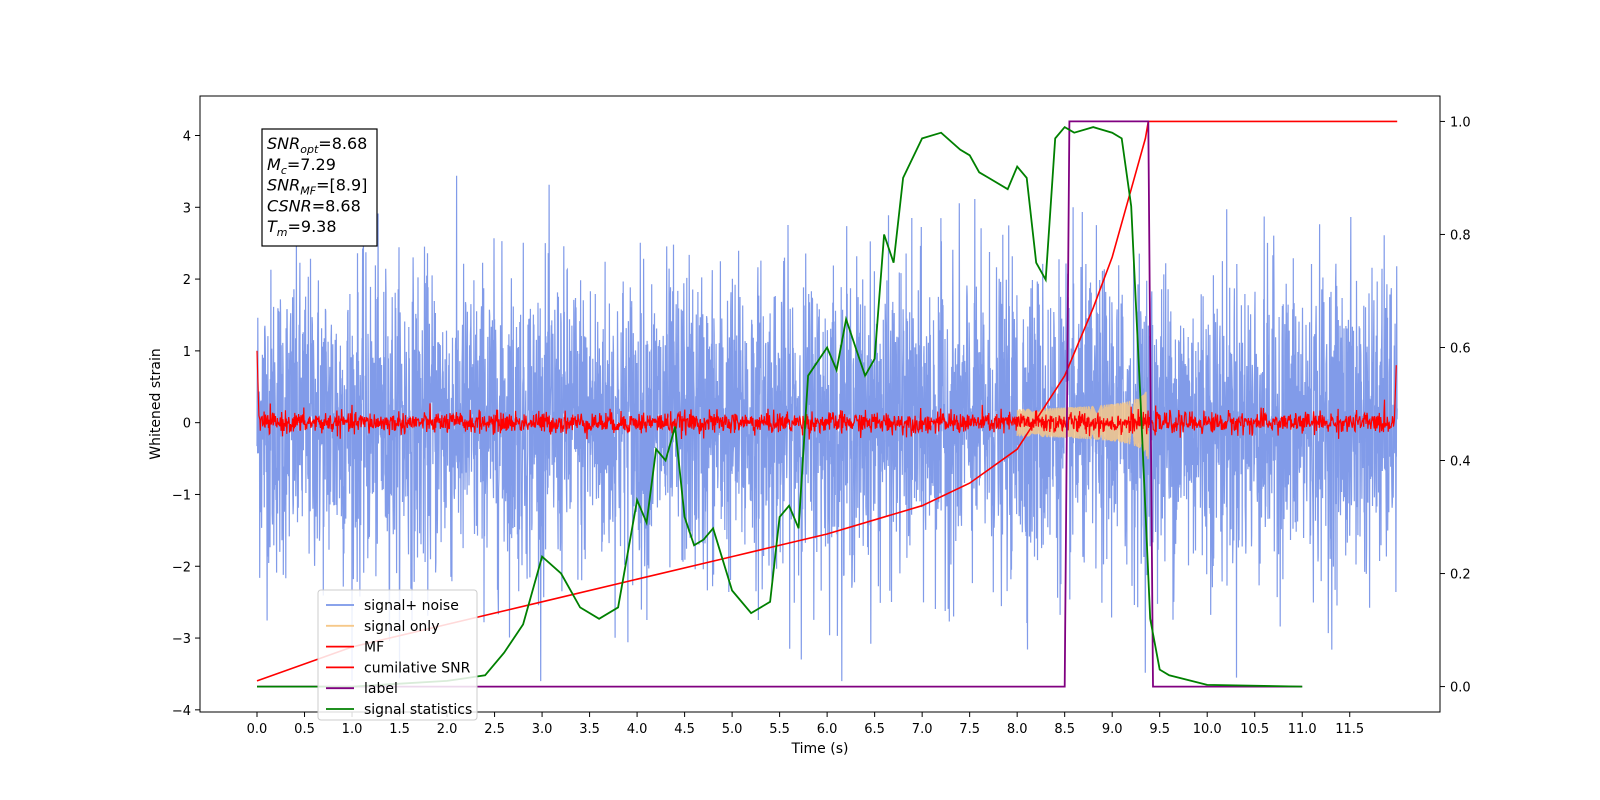  What do you see at coordinates (637, 729) in the screenshot?
I see `x-tick-label: 4.0` at bounding box center [637, 729].